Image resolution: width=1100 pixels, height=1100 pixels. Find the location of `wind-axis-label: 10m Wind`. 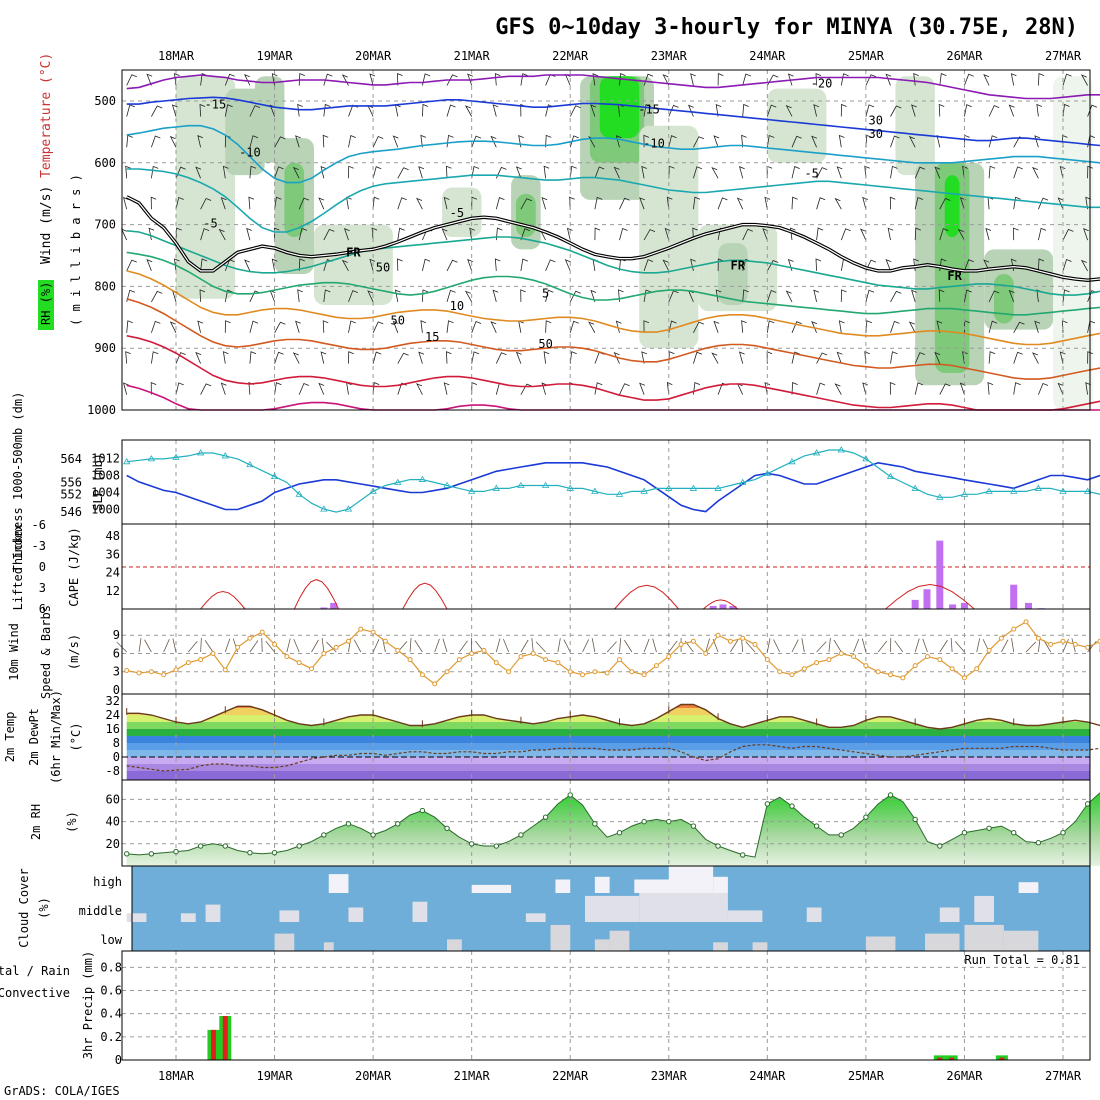

wind-axis-label: 10m Wind is located at coordinates (14, 652).